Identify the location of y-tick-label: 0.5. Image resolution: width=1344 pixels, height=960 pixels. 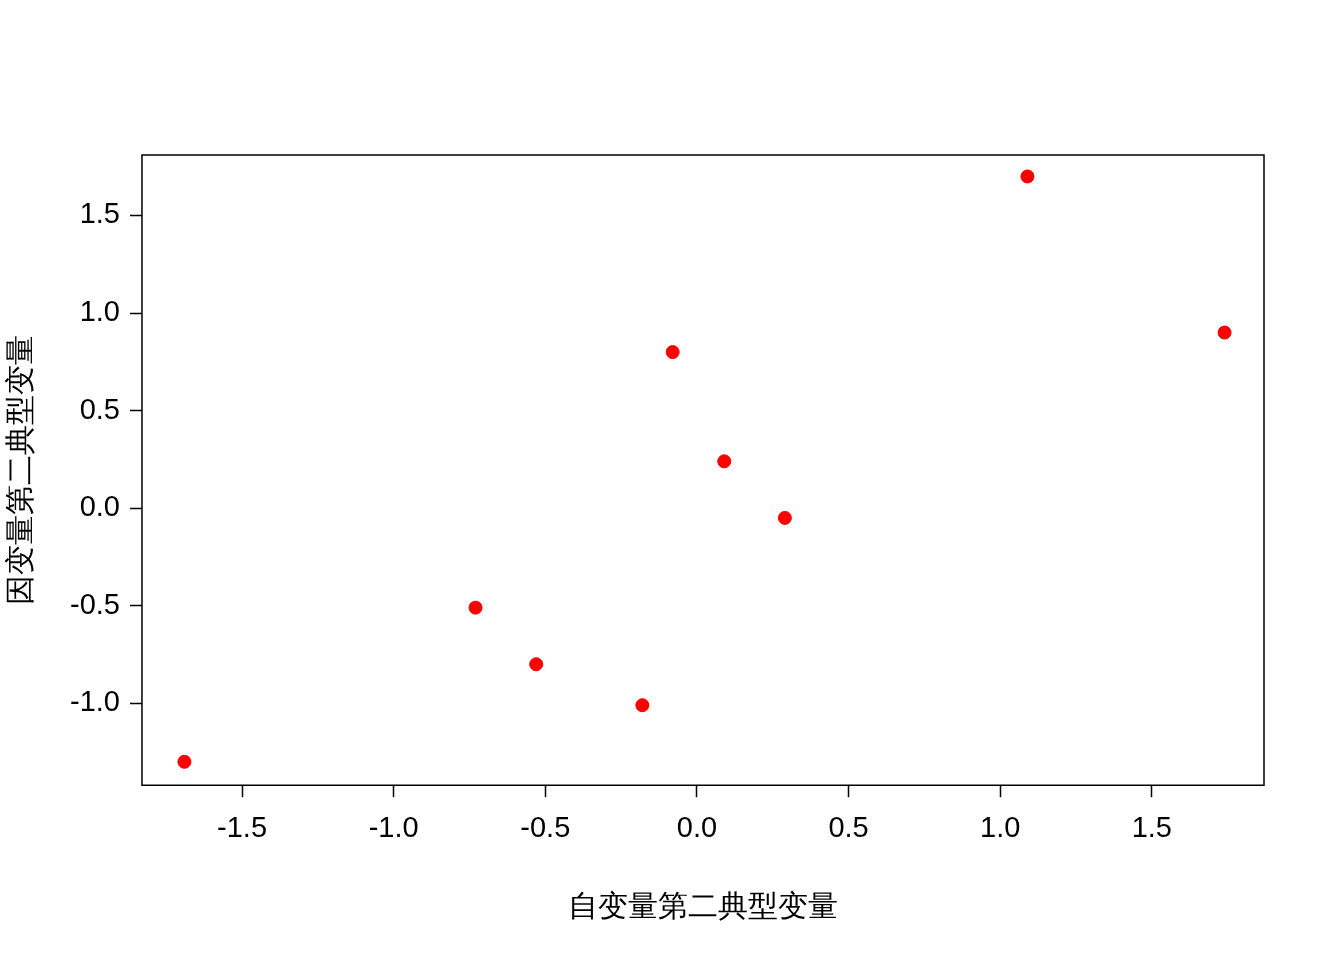
(99, 408).